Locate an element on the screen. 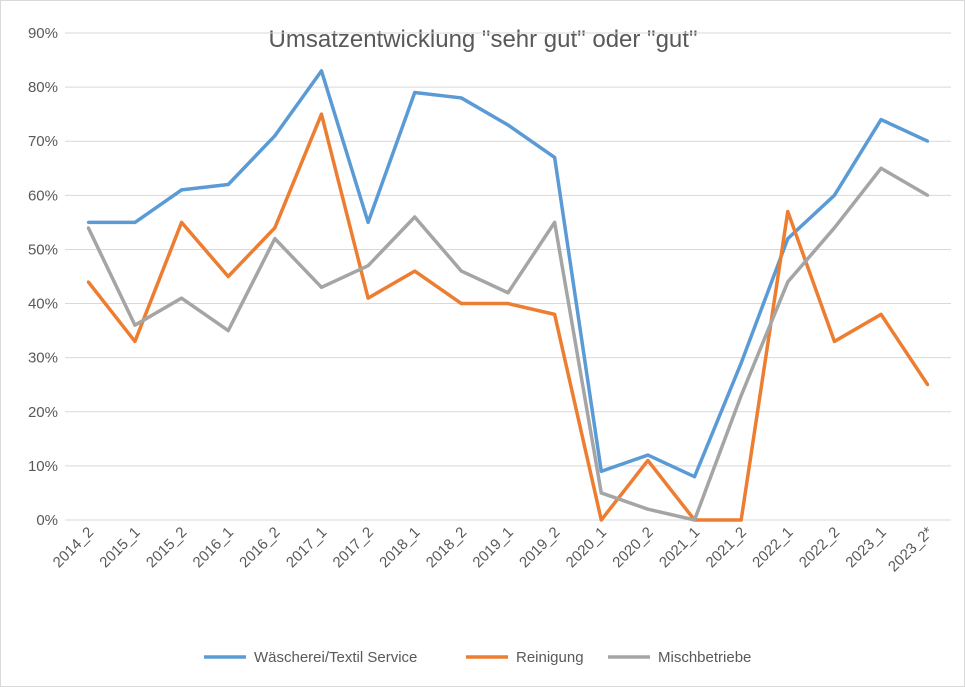  x-tick-label: 2019_2 is located at coordinates (539, 547).